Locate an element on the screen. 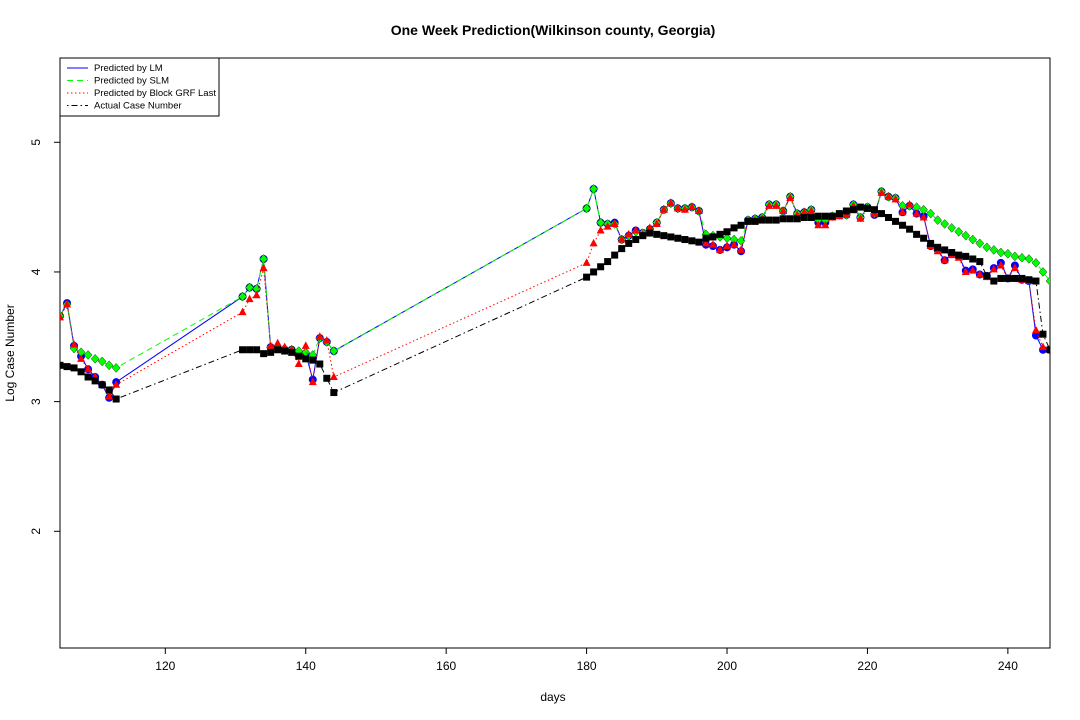 The width and height of the screenshot is (1080, 720). y-tick-label: 4 is located at coordinates (36, 271).